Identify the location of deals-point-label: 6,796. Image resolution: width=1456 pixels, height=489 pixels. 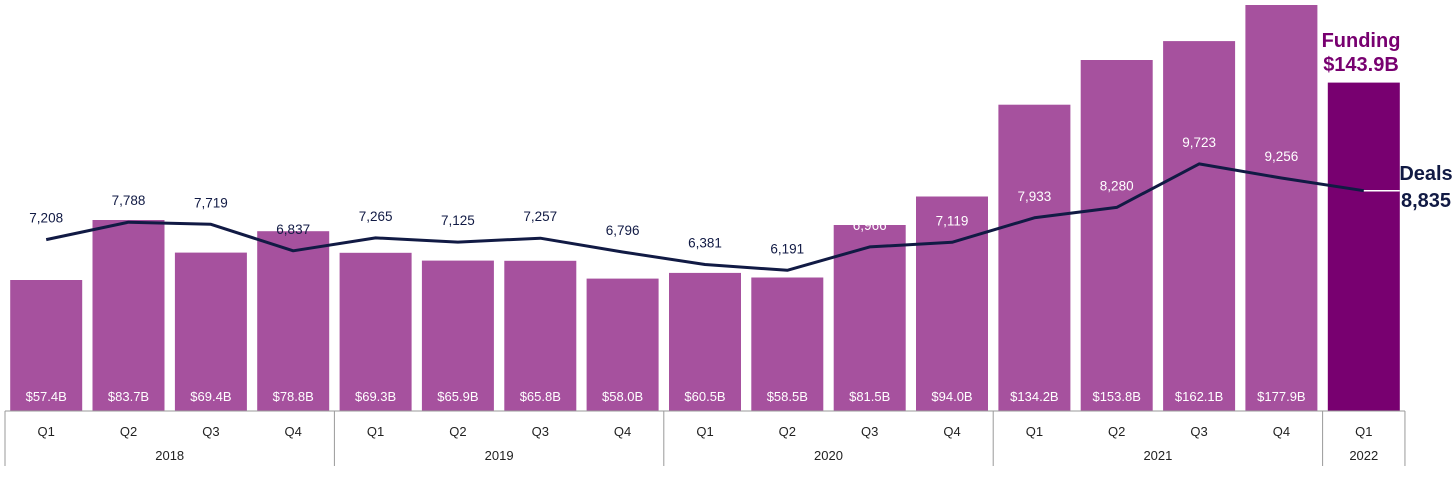
(623, 230).